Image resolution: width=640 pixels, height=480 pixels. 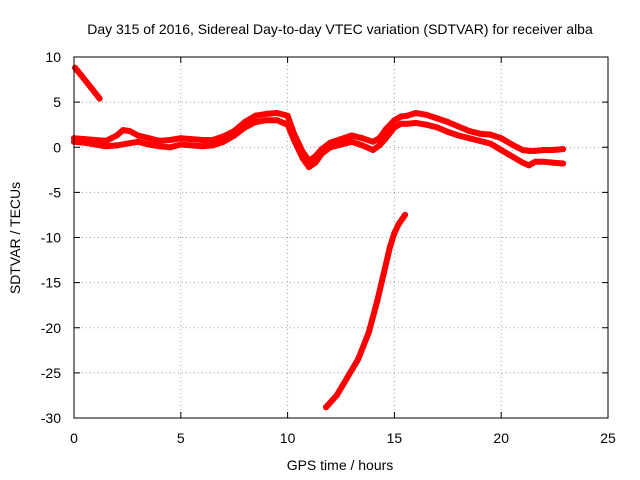 I want to click on x-tick-label: 25, so click(x=608, y=438).